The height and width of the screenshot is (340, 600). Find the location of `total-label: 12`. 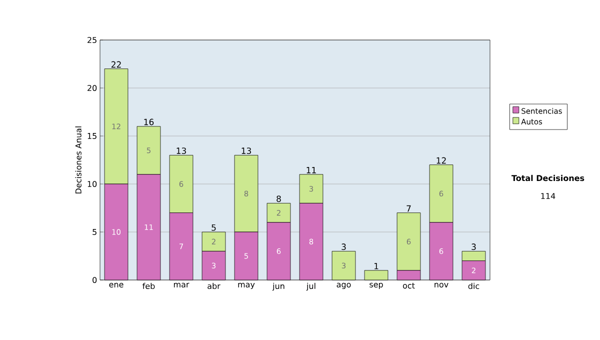

total-label: 12 is located at coordinates (441, 160).